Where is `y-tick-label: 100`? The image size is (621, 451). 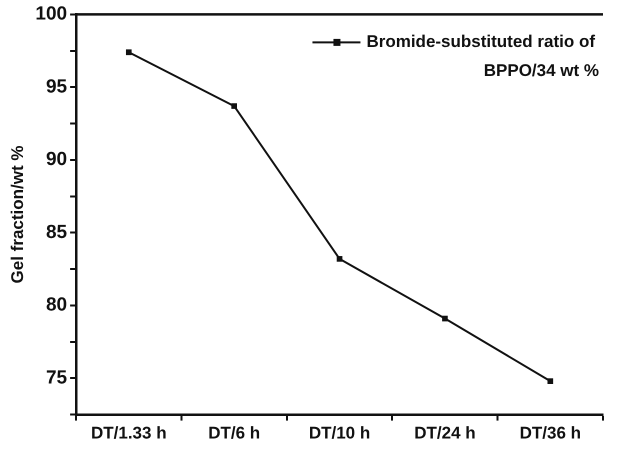
y-tick-label: 100 is located at coordinates (51, 14).